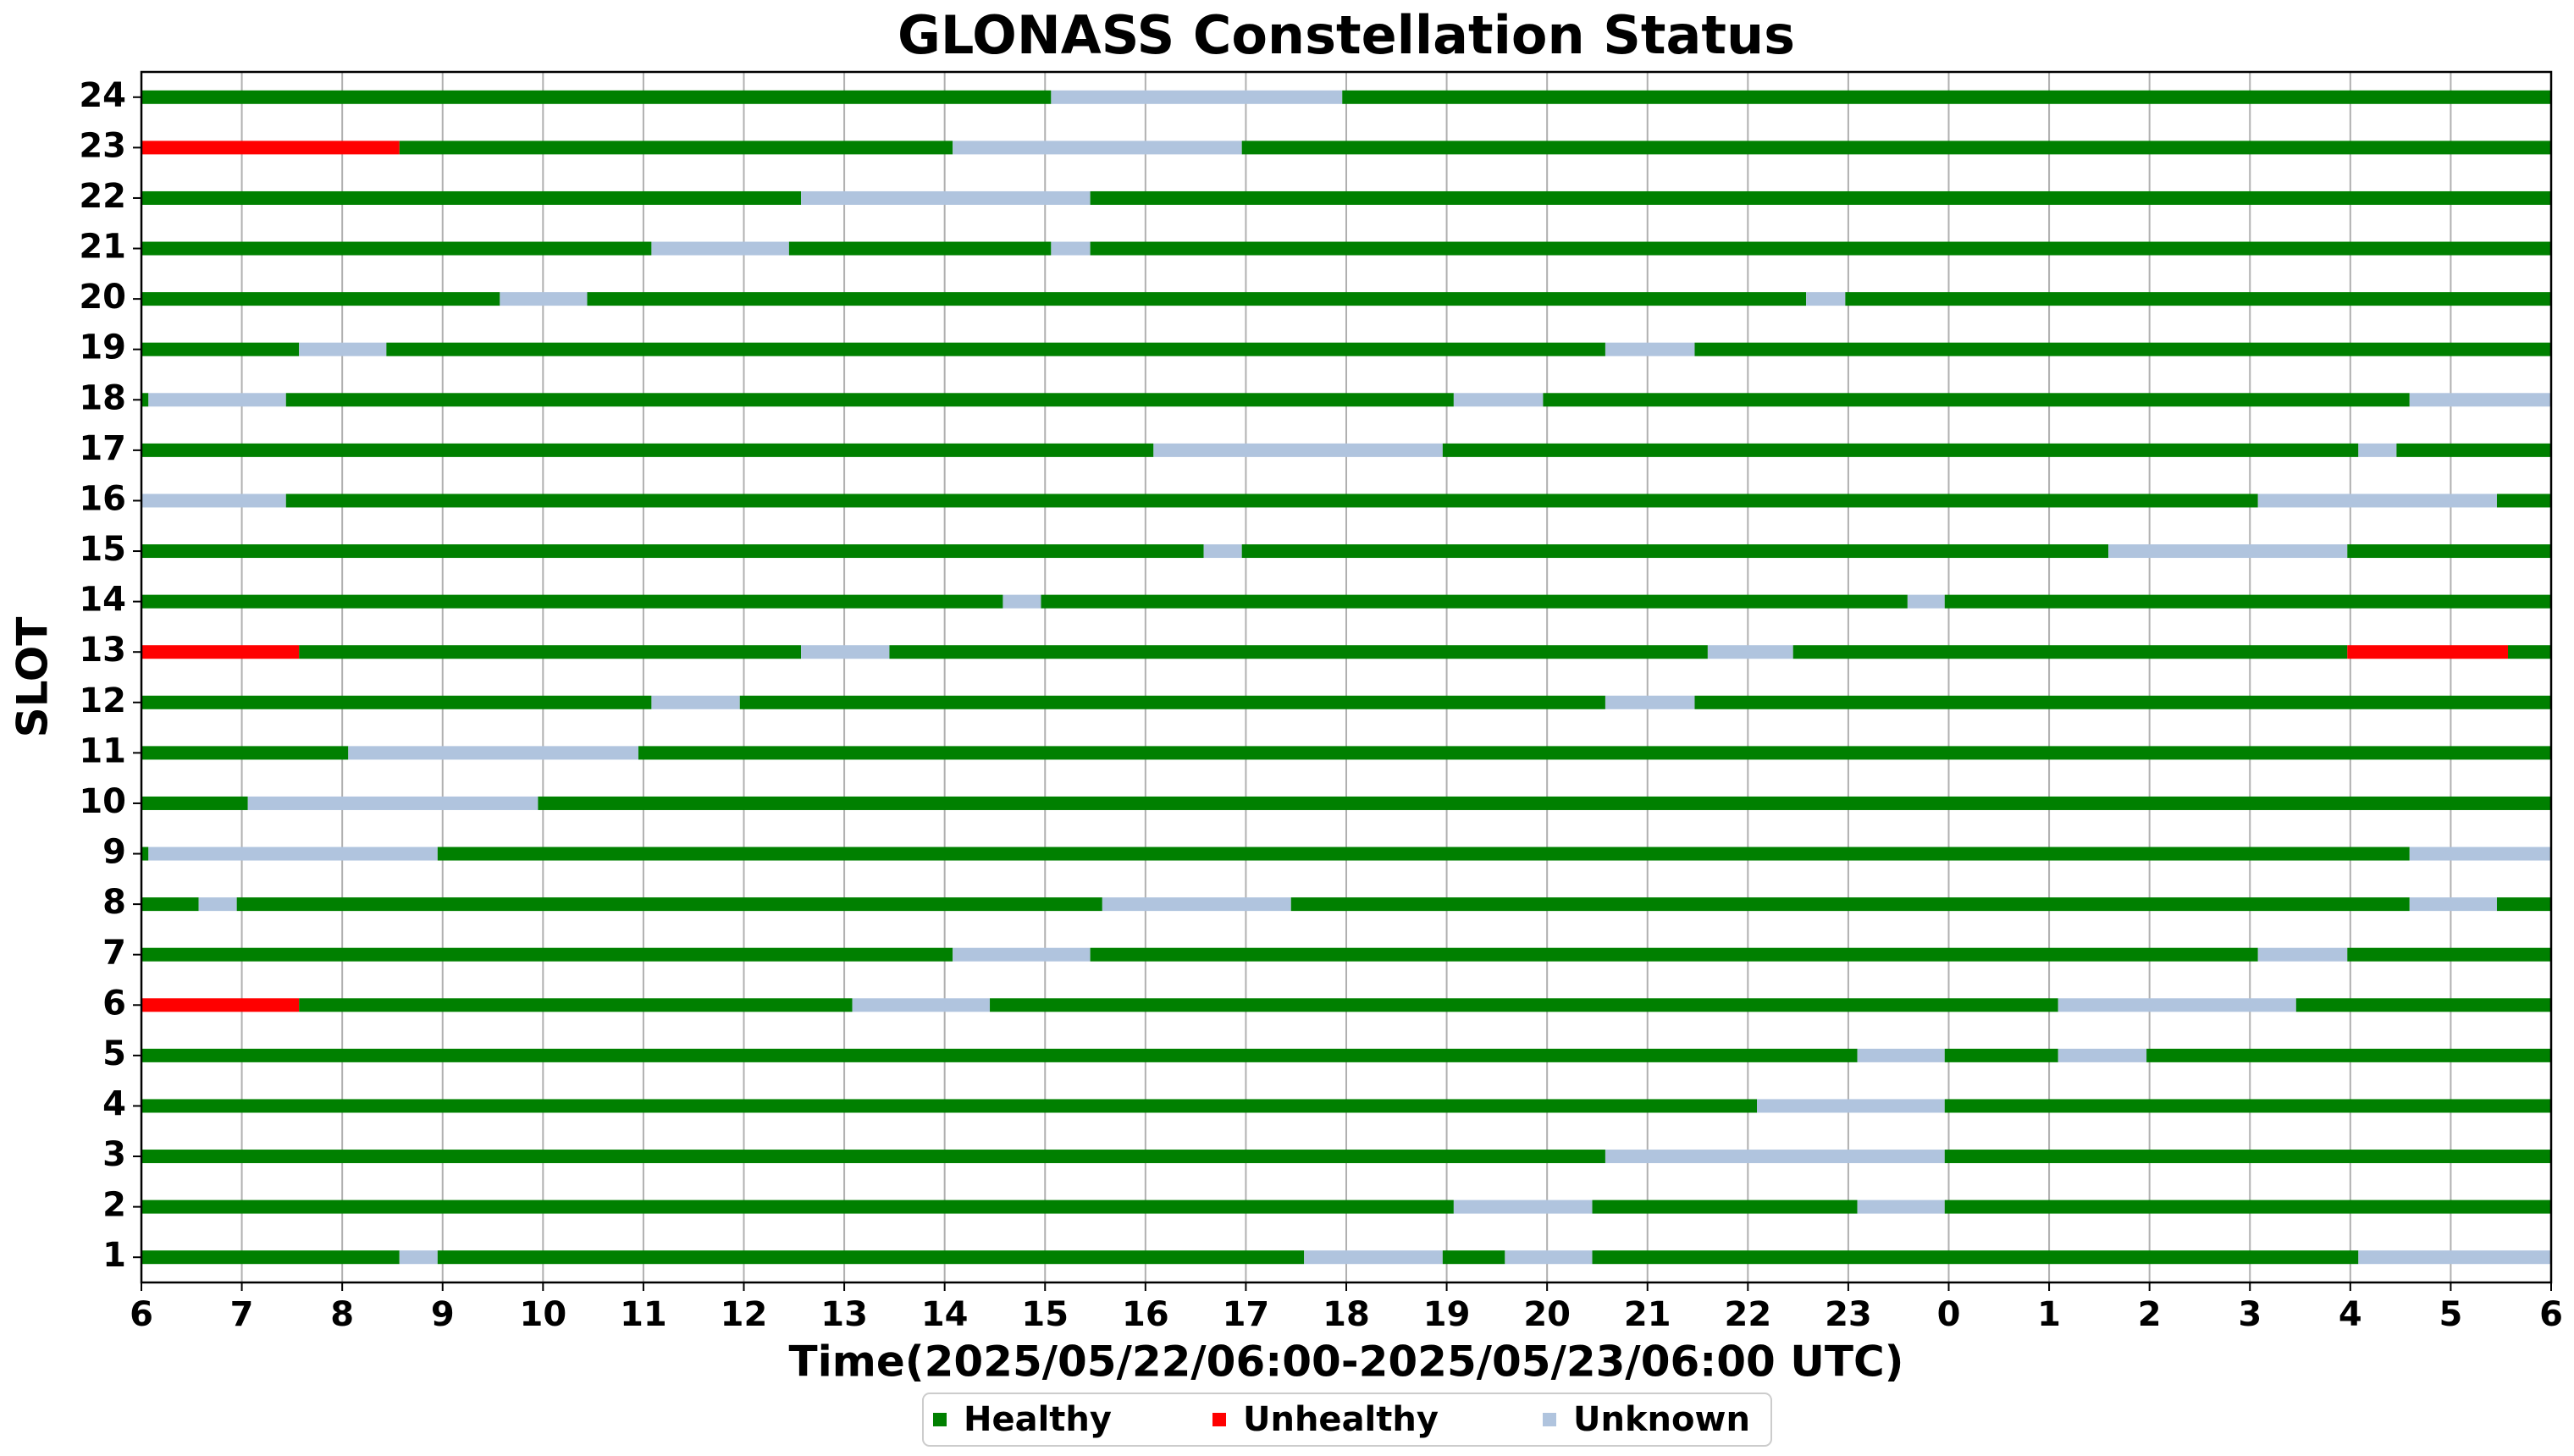 The image size is (2574, 1456). What do you see at coordinates (945, 1314) in the screenshot?
I see `x-tick-label: 14` at bounding box center [945, 1314].